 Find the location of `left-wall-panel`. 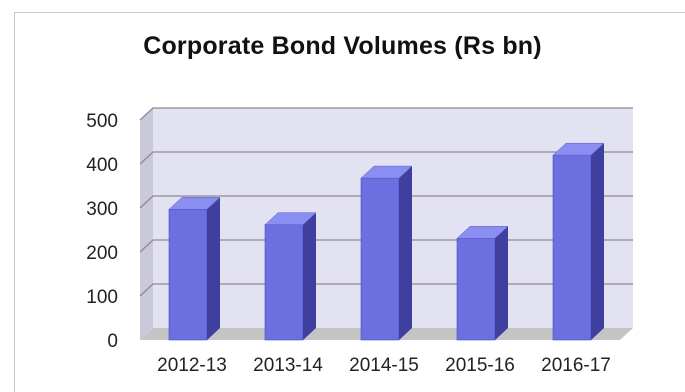

left-wall-panel is located at coordinates (146, 224).